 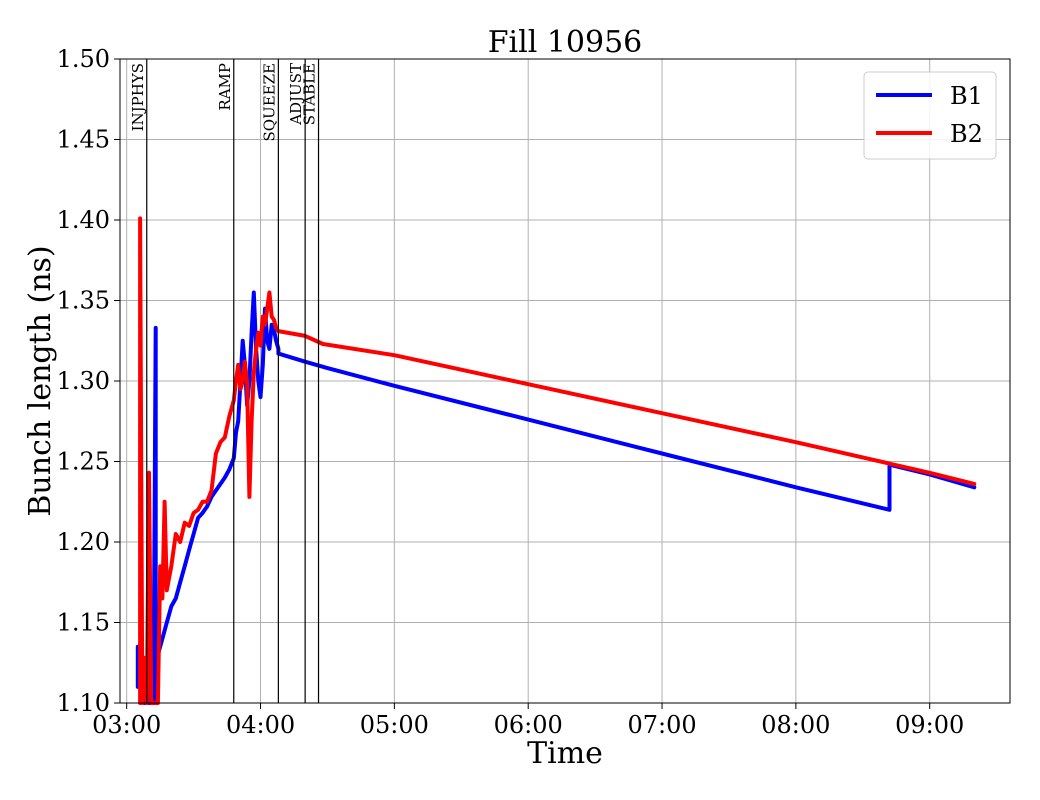 I want to click on mode-label-stable: STABLE, so click(x=310, y=94).